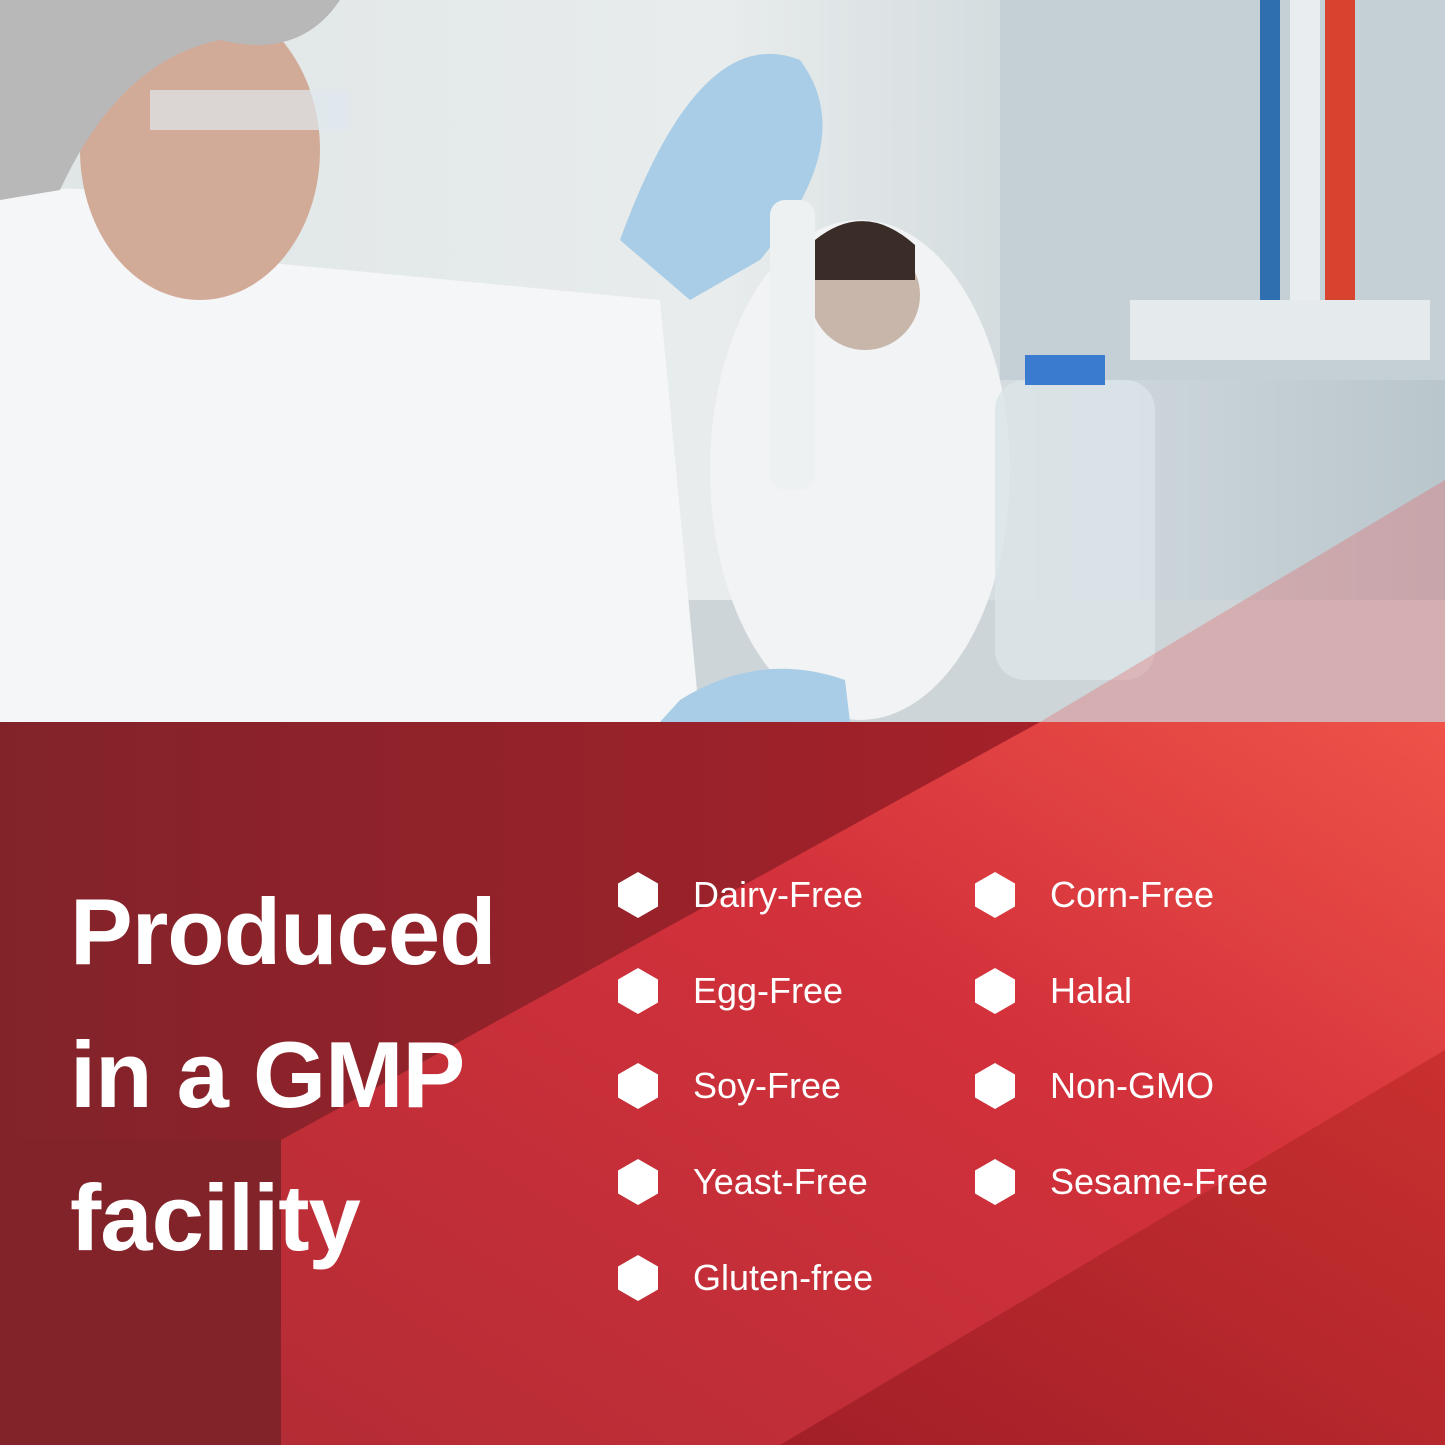 This screenshot has width=1445, height=1445. Describe the element at coordinates (140, 1292) in the screenshot. I see `dark-strip` at that location.